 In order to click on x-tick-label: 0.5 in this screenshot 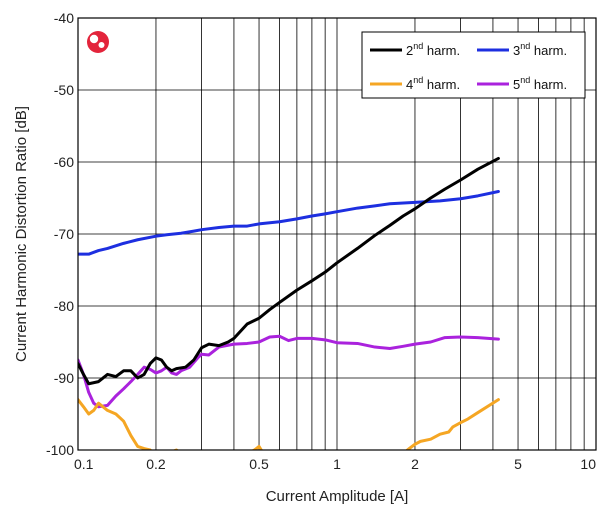, I will do `click(259, 464)`.